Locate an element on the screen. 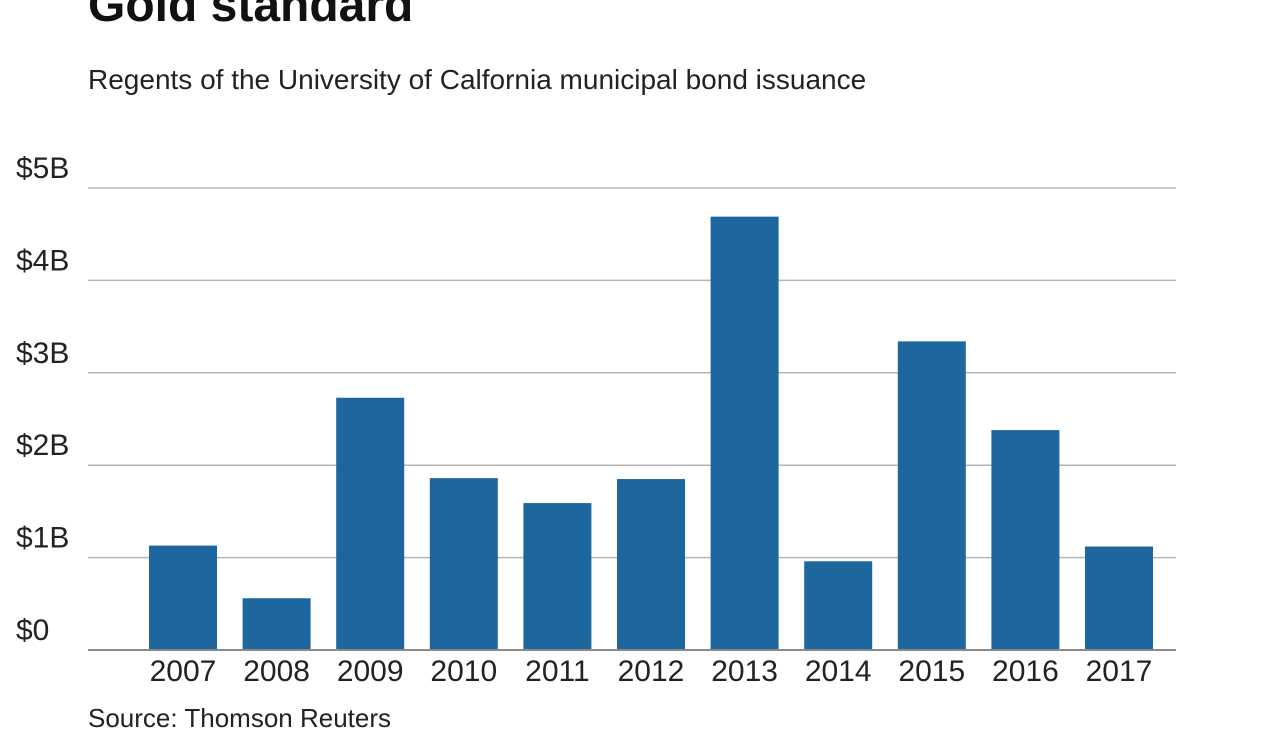  bar-2007 is located at coordinates (183, 597).